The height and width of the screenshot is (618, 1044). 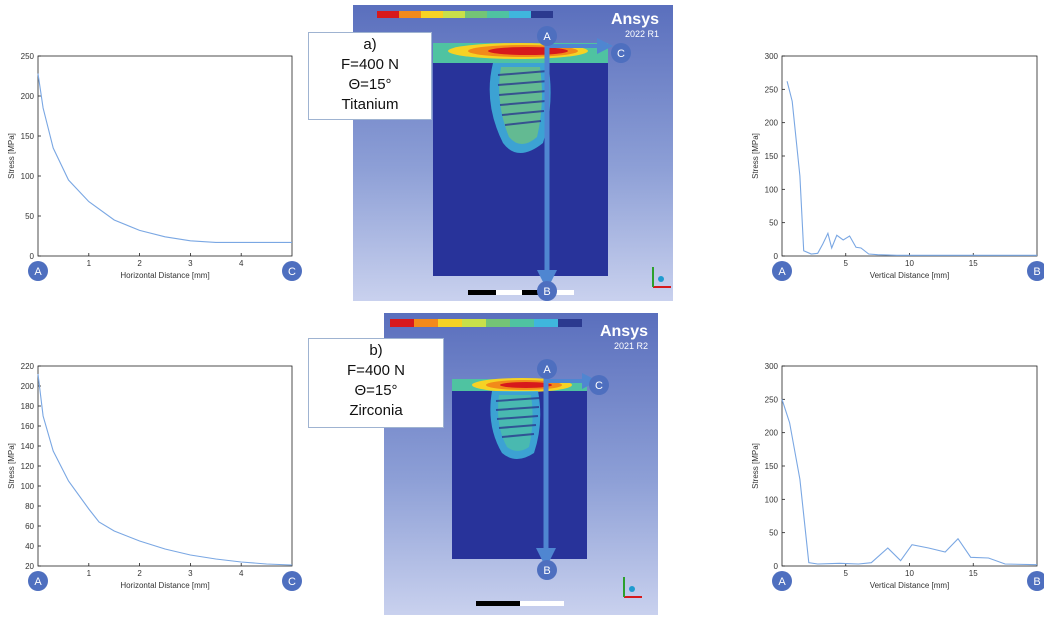 I want to click on marker-b-titanium: B, so click(x=547, y=291).